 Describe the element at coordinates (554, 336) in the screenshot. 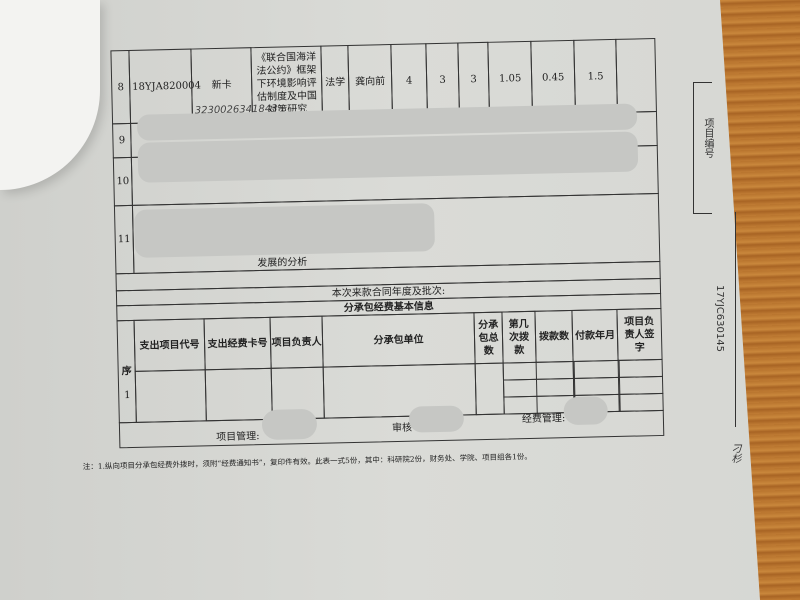

I see `sub-header-amount: 拨款数` at that location.